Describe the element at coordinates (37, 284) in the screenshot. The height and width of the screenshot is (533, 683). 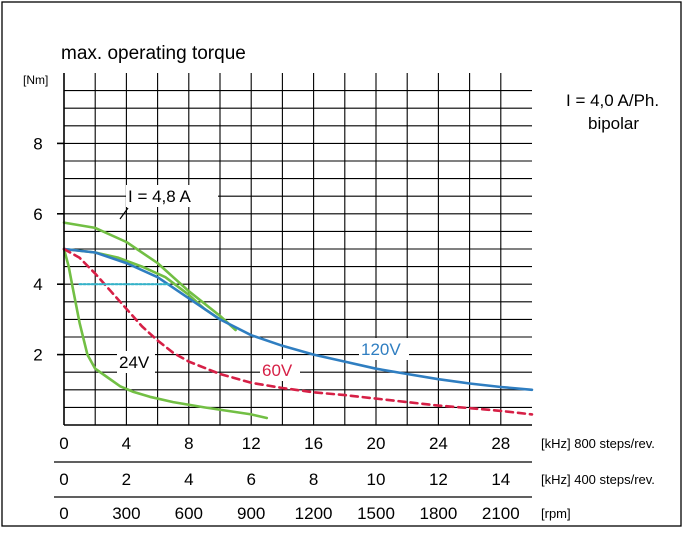
I see `y-tick-label: 4` at that location.